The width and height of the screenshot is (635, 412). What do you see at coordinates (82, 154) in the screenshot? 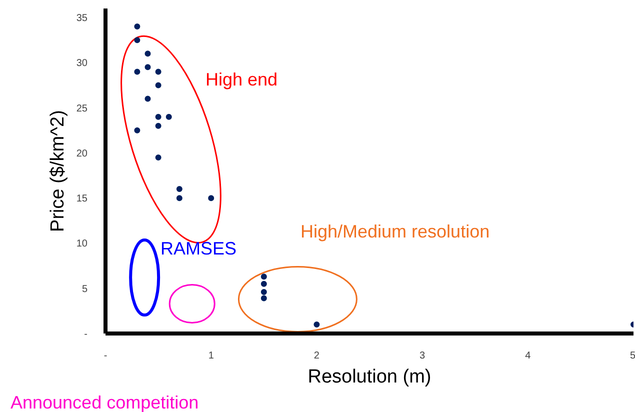
I see `y-tick-label: 20` at bounding box center [82, 154].